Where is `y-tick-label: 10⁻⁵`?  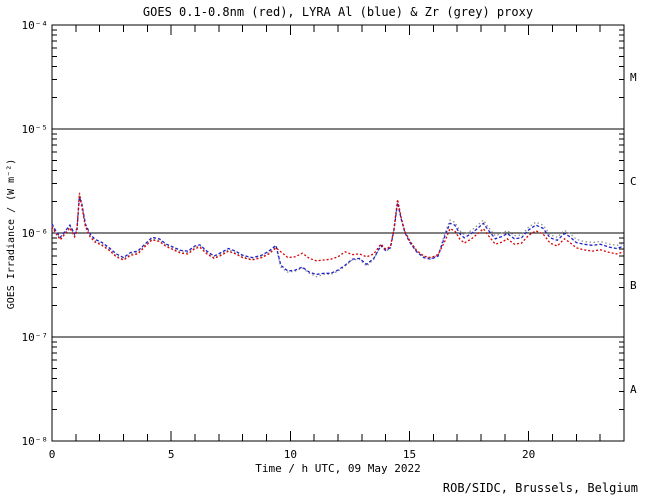
y-tick-label: 10⁻⁵ is located at coordinates (35, 129).